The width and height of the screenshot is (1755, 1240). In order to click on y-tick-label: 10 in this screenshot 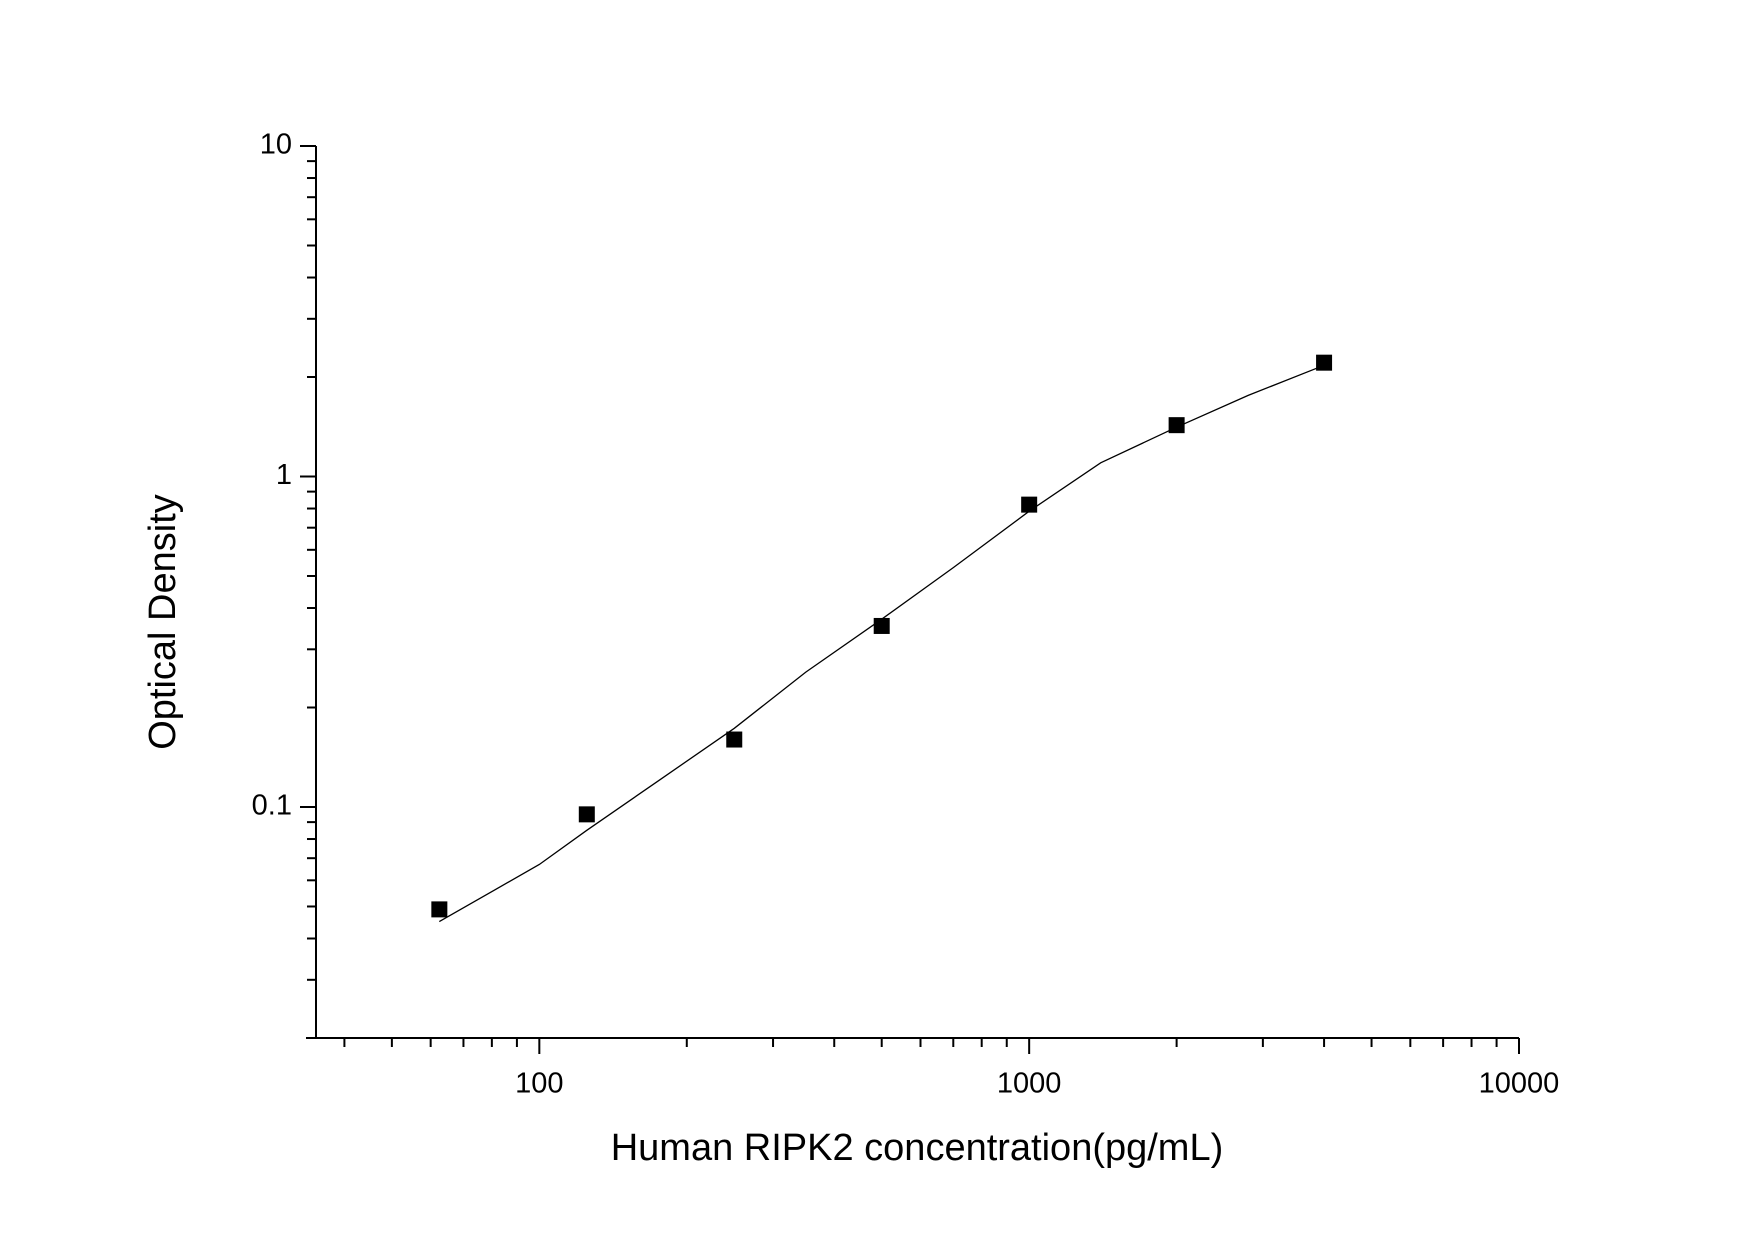, I will do `click(276, 145)`.